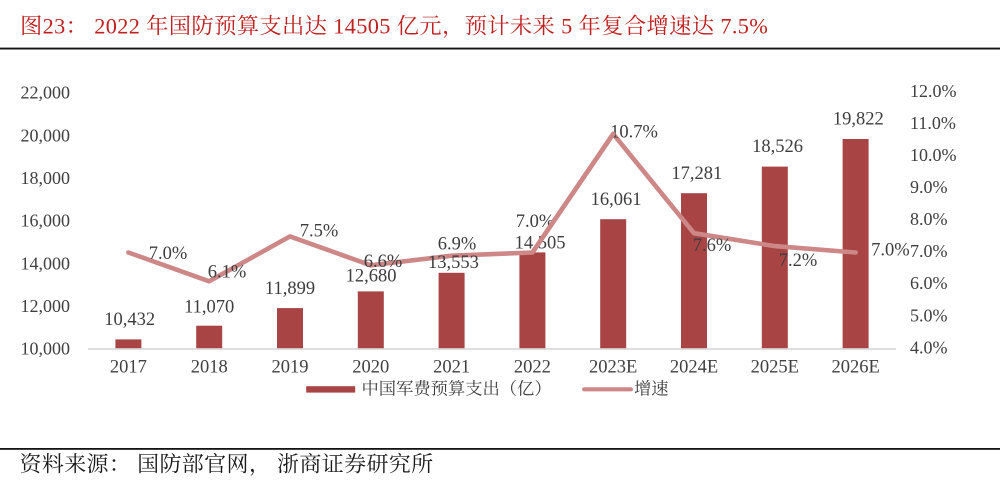 This screenshot has height=496, width=1000. I want to click on svg-text: 5.0%, so click(929, 315).